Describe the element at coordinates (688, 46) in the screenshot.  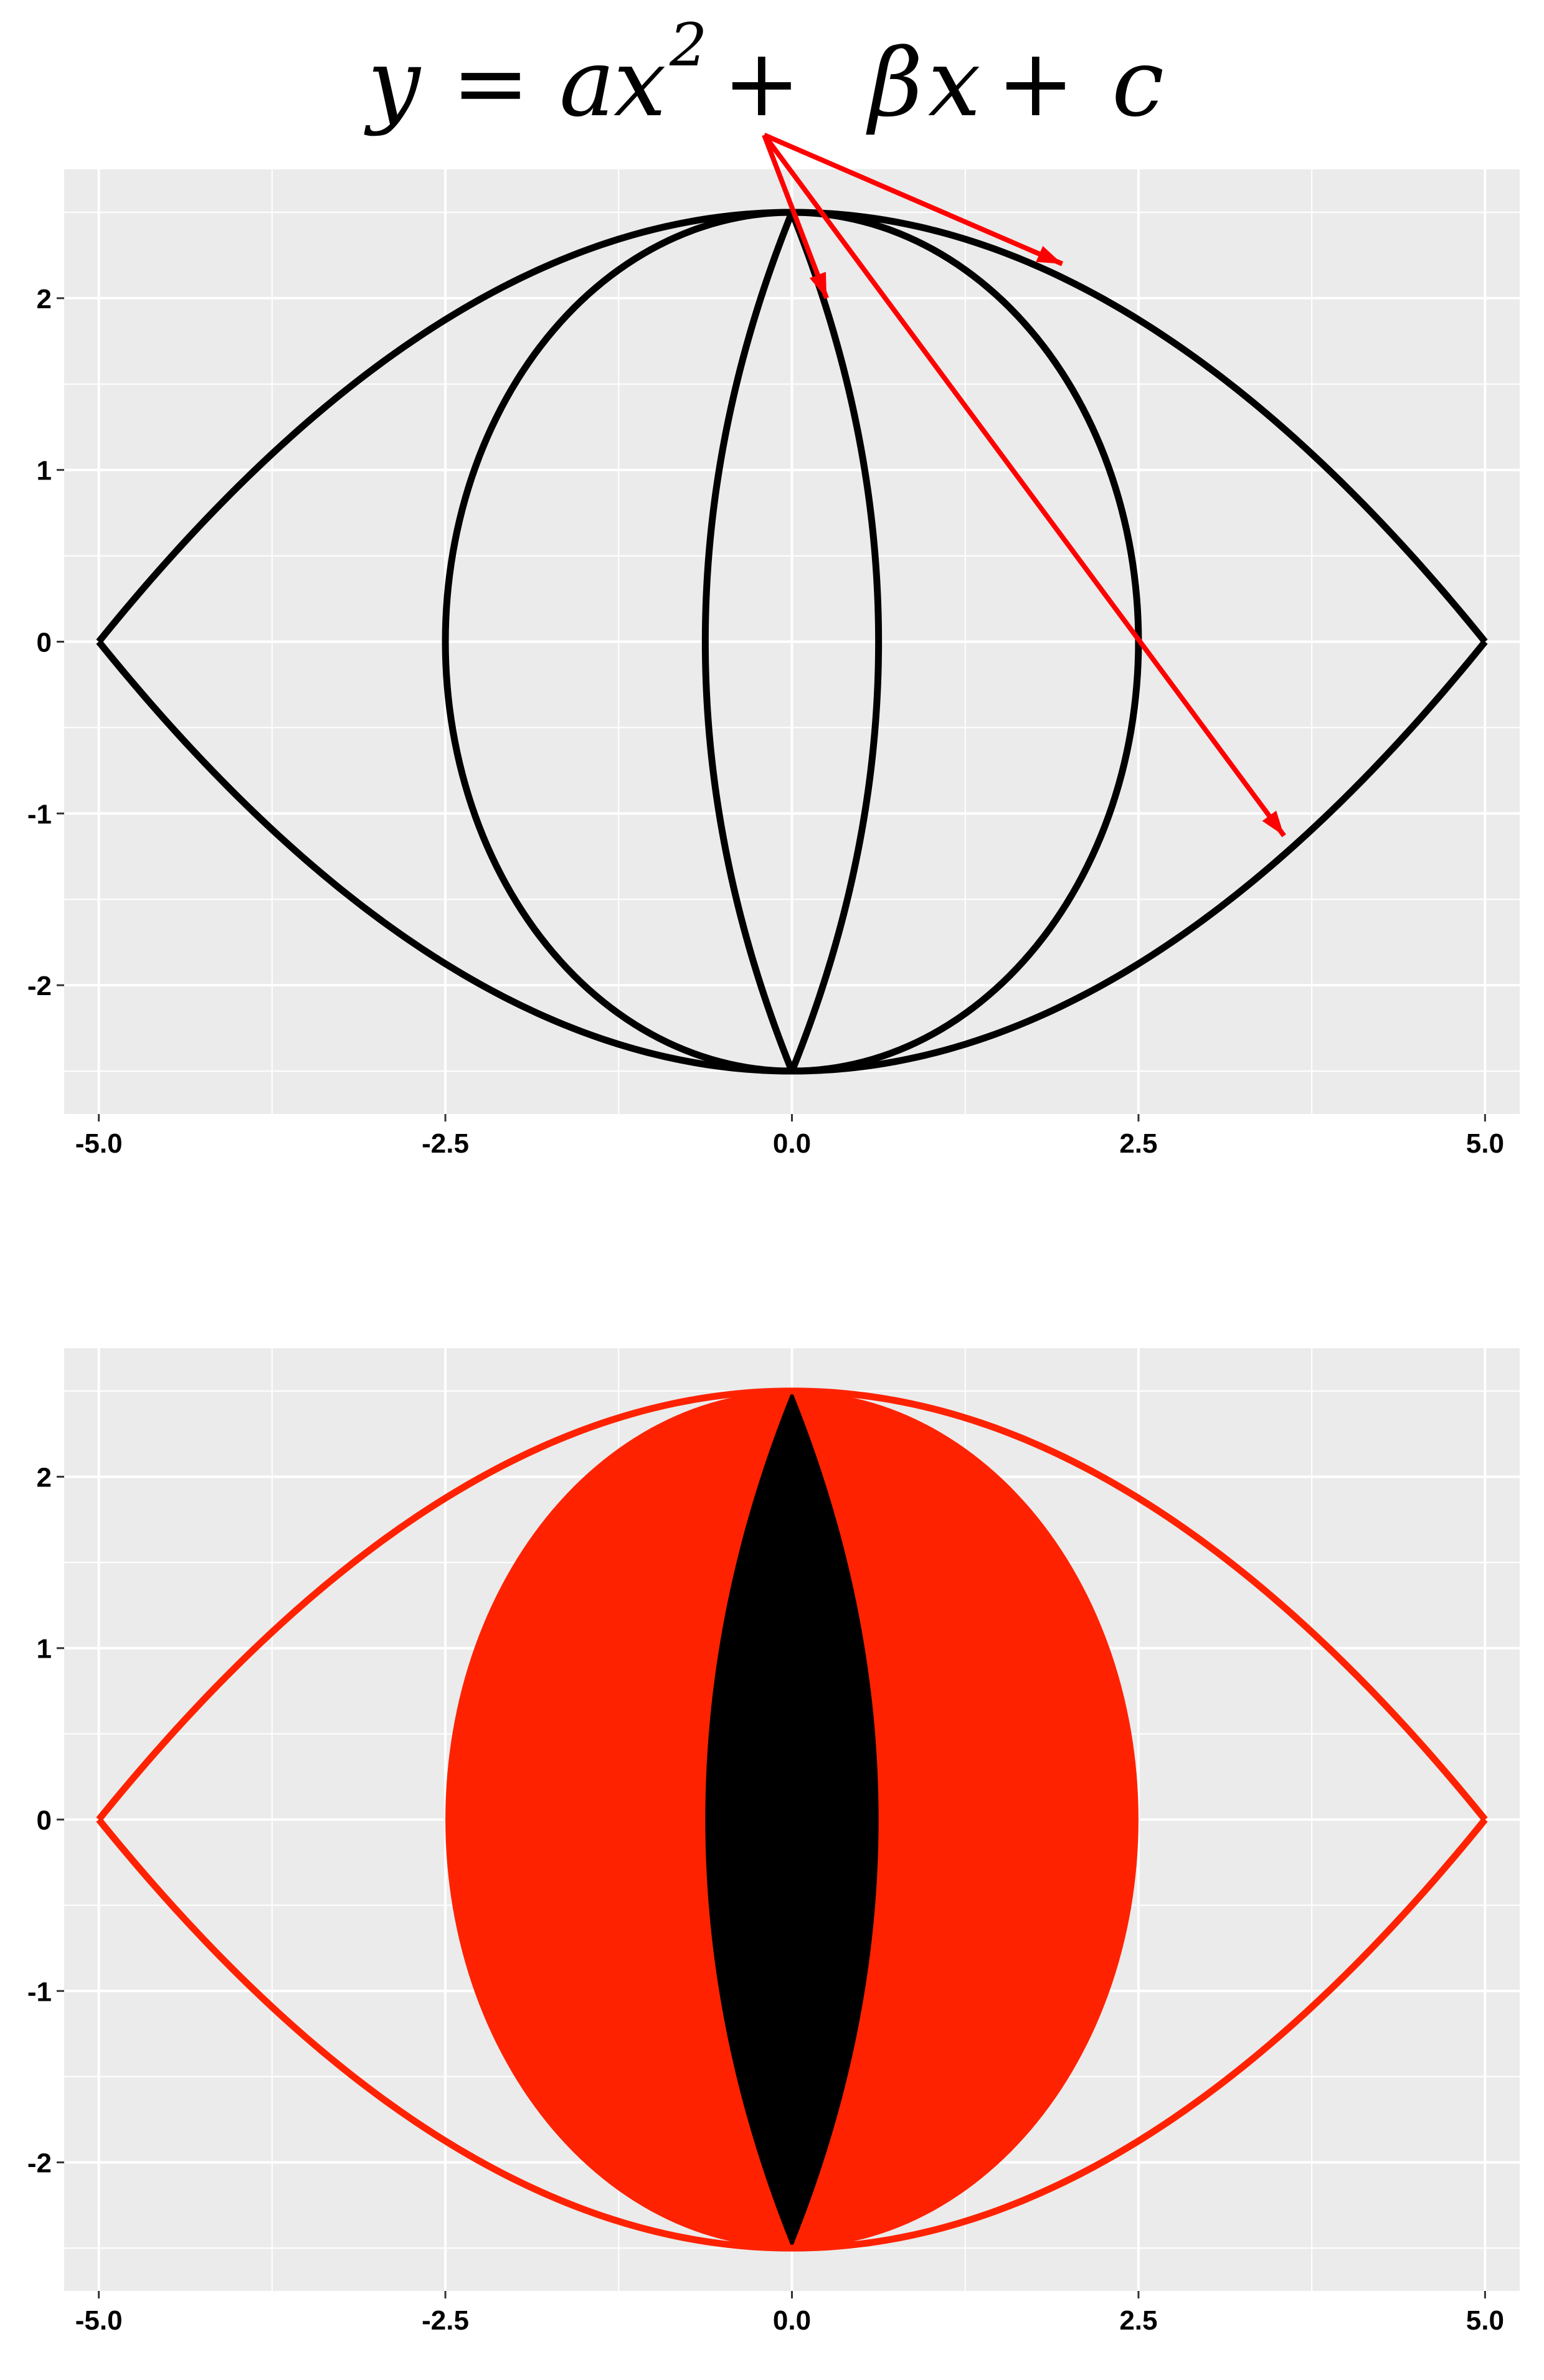
I see `equation-exponent: 2` at that location.